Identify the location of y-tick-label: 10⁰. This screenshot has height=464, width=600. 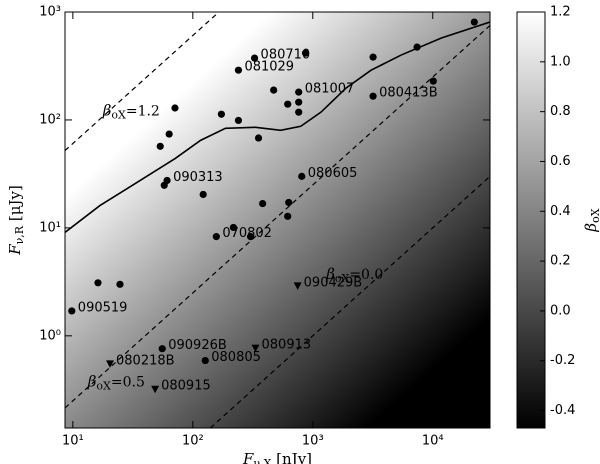
(50, 335).